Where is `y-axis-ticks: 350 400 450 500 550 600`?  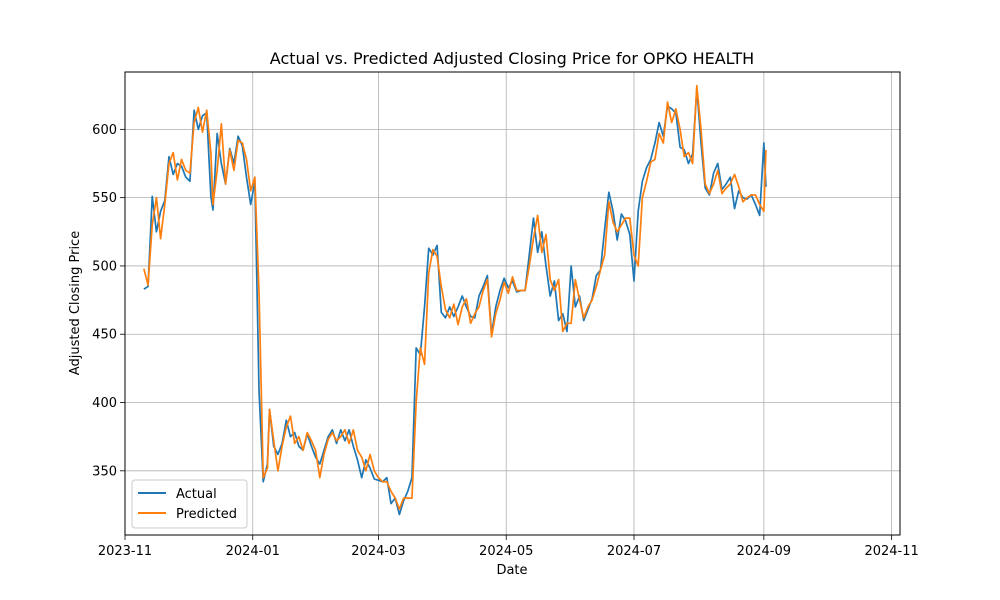
y-axis-ticks: 350 400 450 500 550 600 is located at coordinates (108, 301).